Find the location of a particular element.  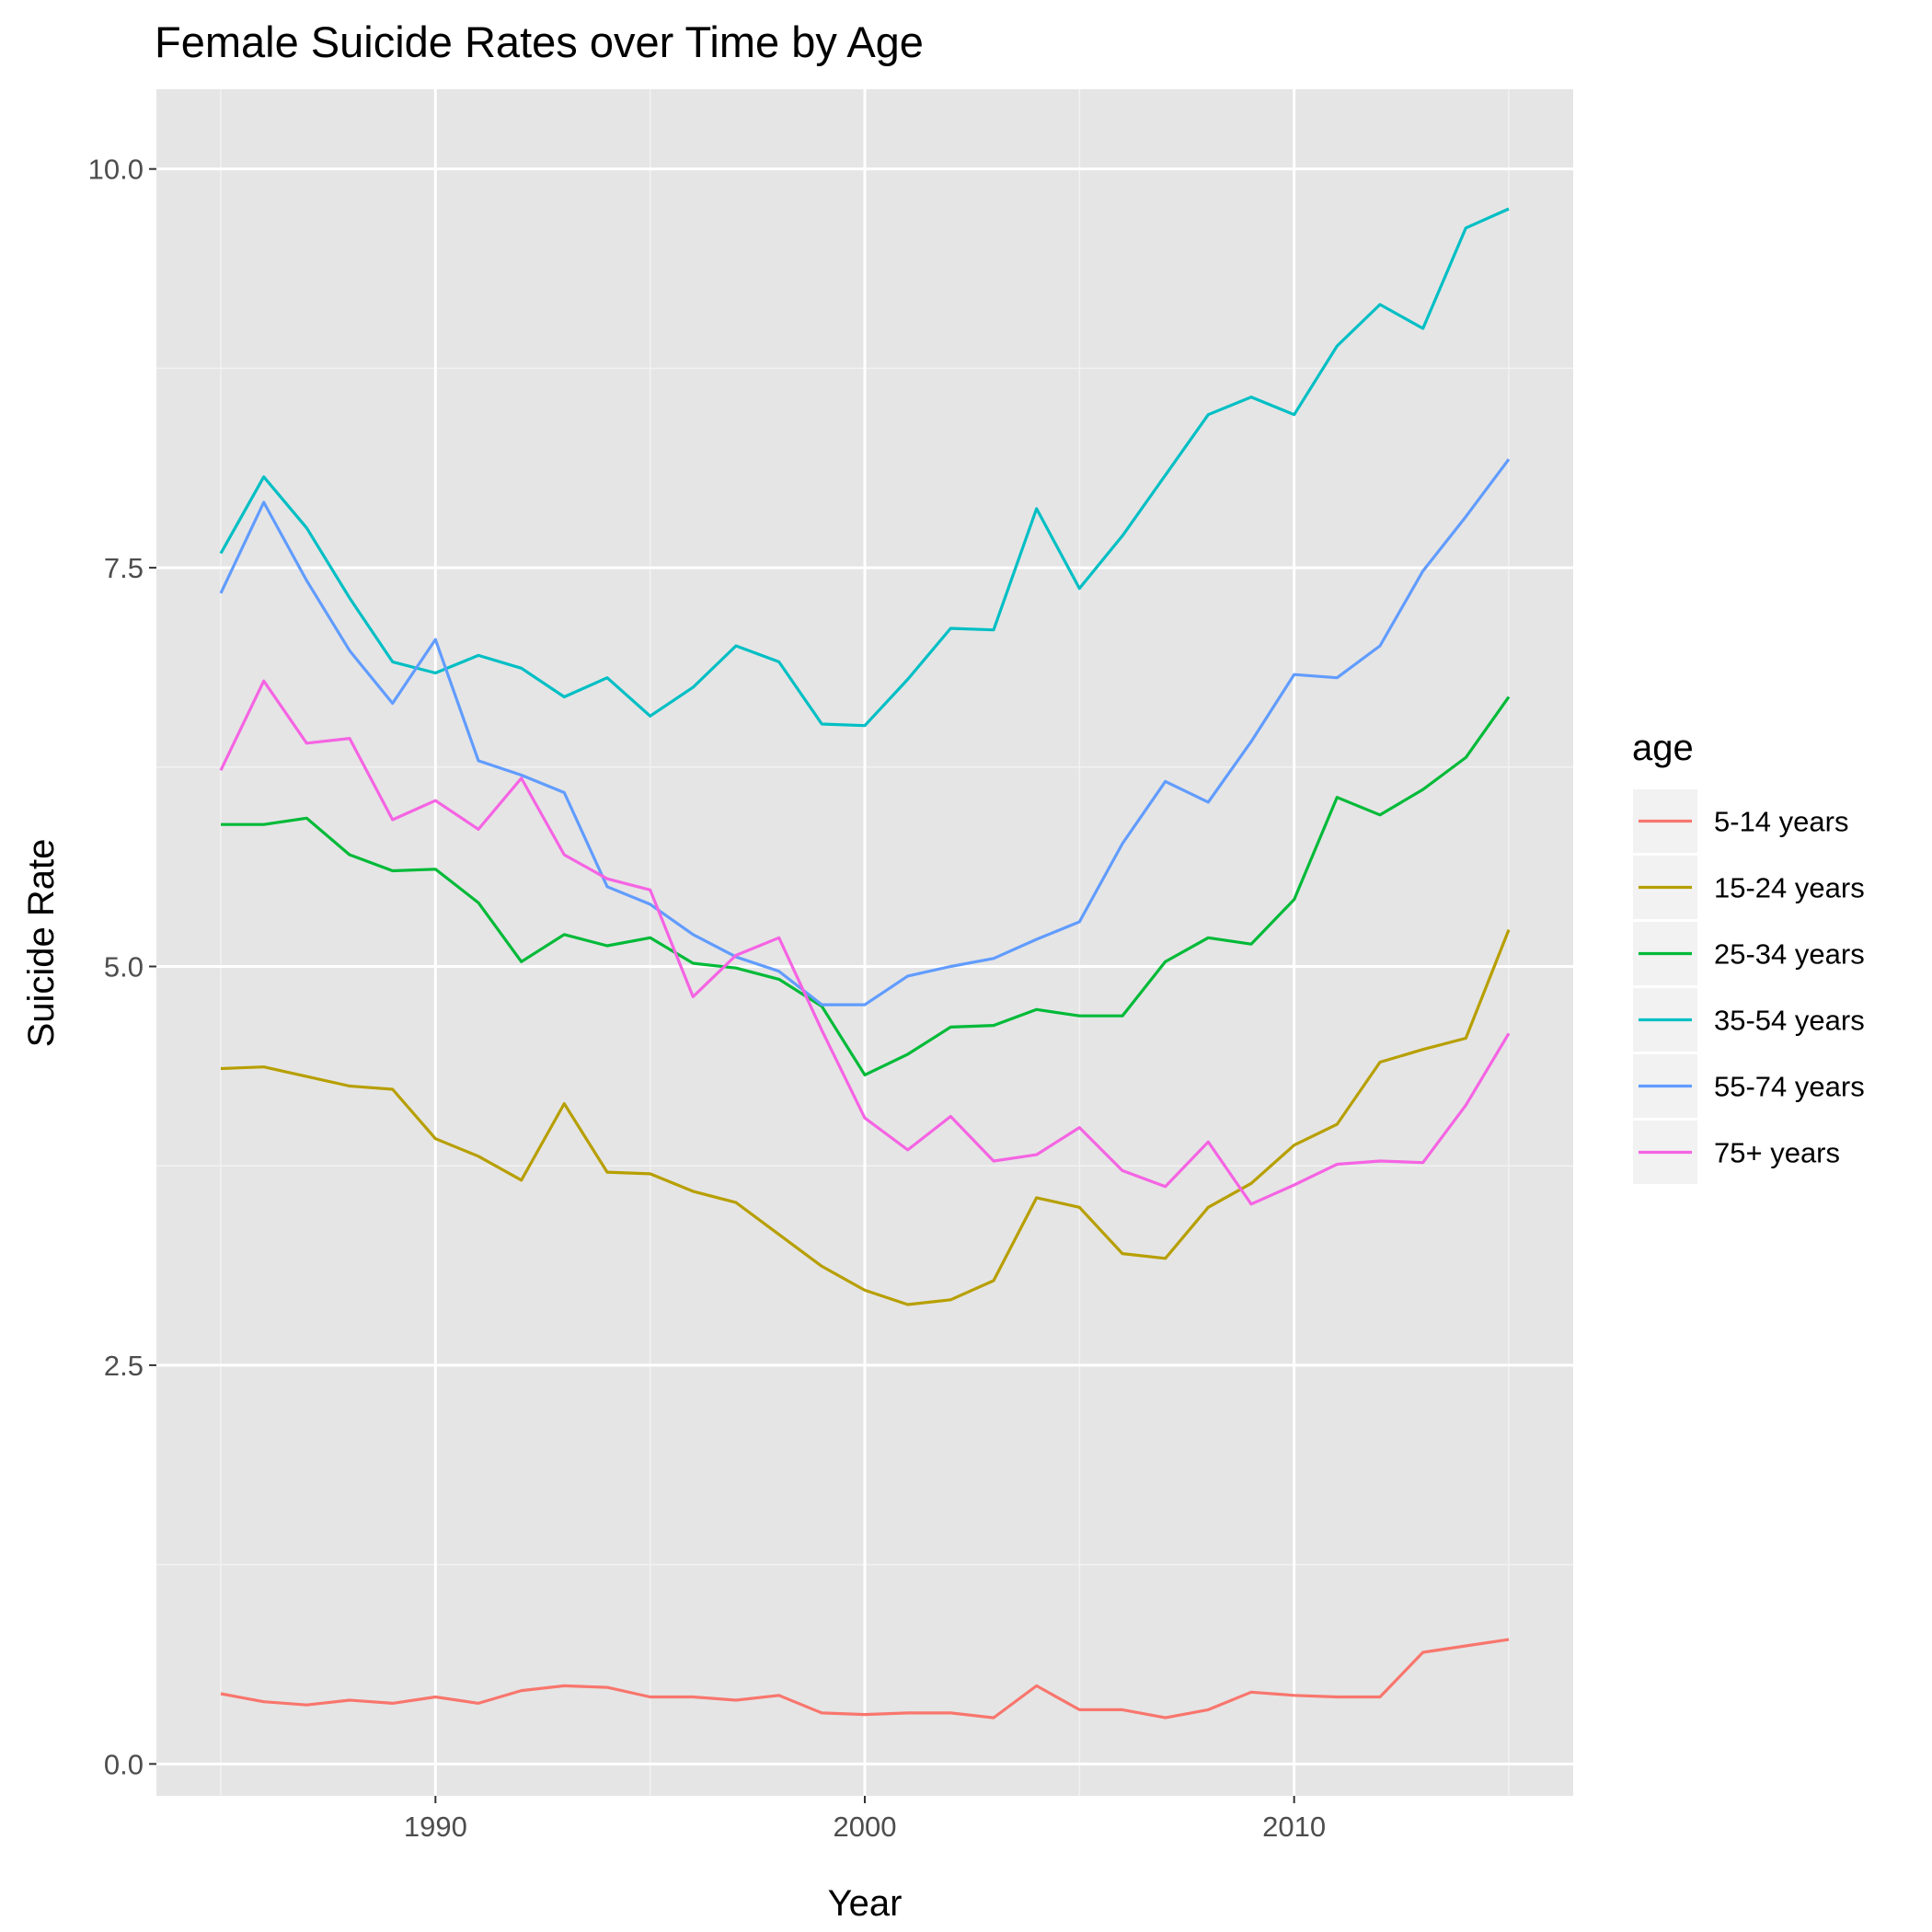

y-axis-ticks: 0.0 2.5 5.0 7.5 10.0 is located at coordinates (122, 967).